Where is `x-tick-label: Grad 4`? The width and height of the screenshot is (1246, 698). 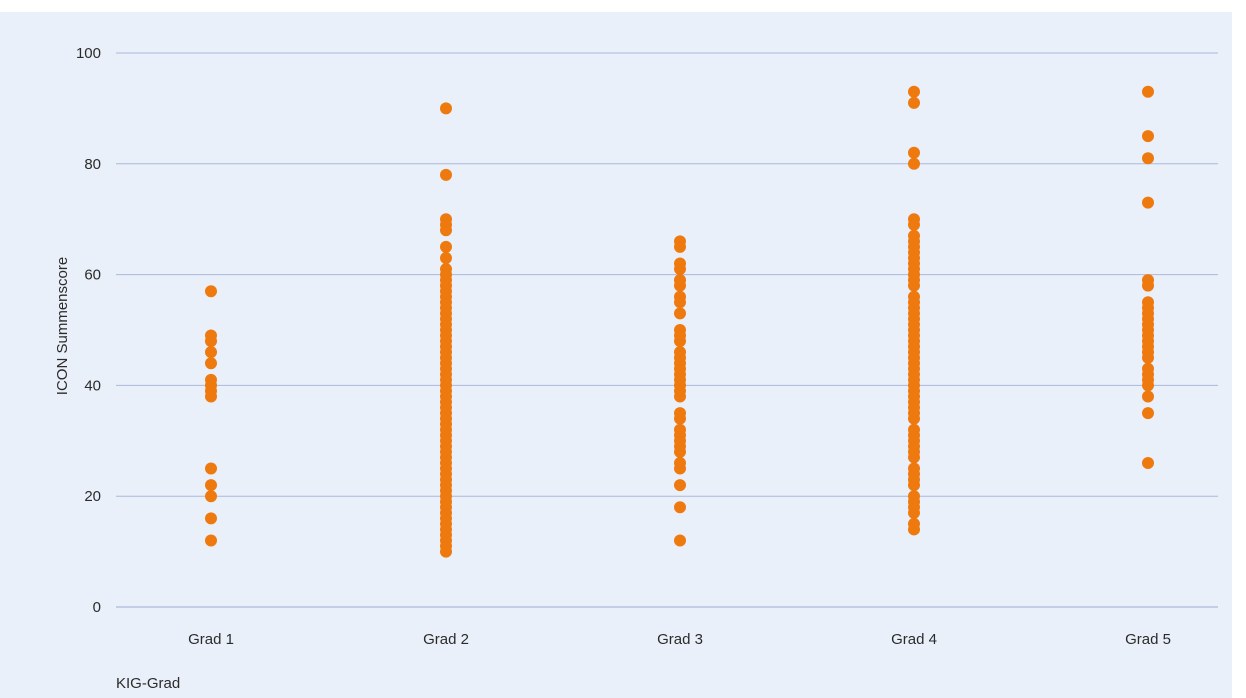 x-tick-label: Grad 4 is located at coordinates (914, 639).